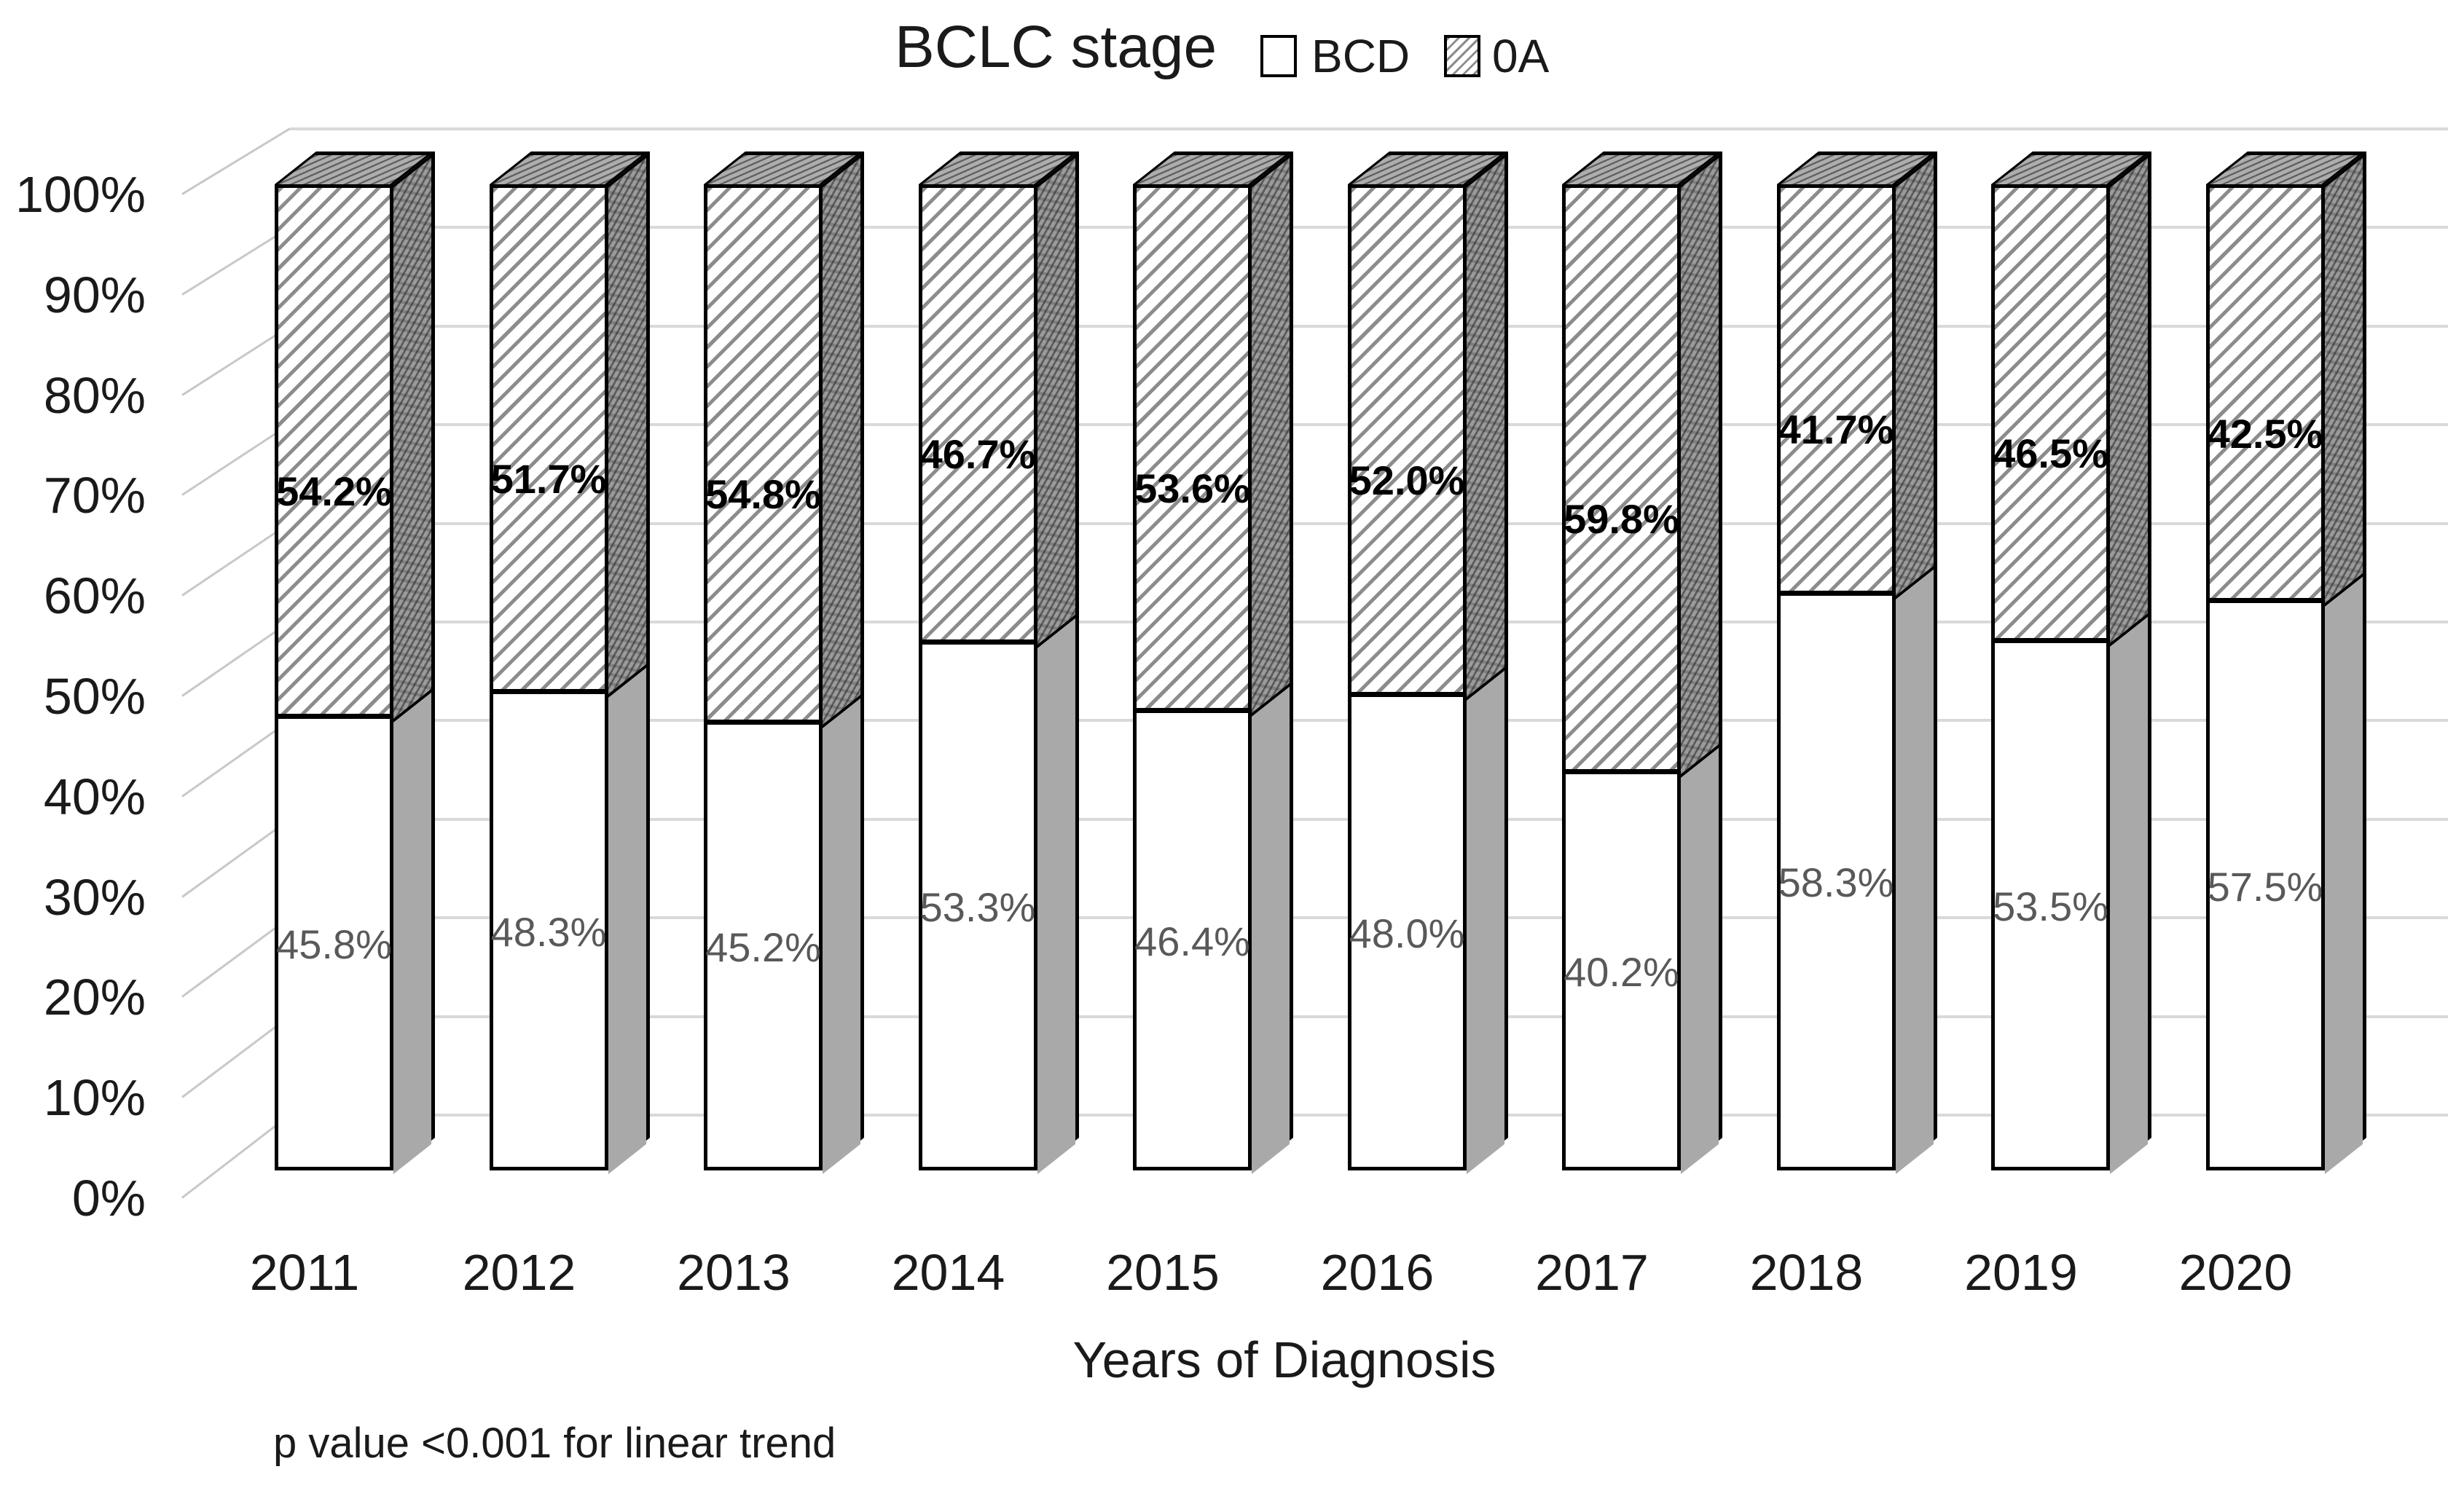  I want to click on bar-label-0a: 52.0%, so click(1407, 480).